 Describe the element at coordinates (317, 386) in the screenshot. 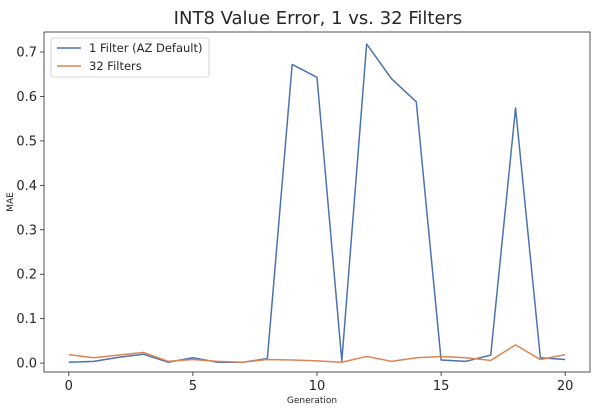

I see `x-tick-label: 10` at that location.